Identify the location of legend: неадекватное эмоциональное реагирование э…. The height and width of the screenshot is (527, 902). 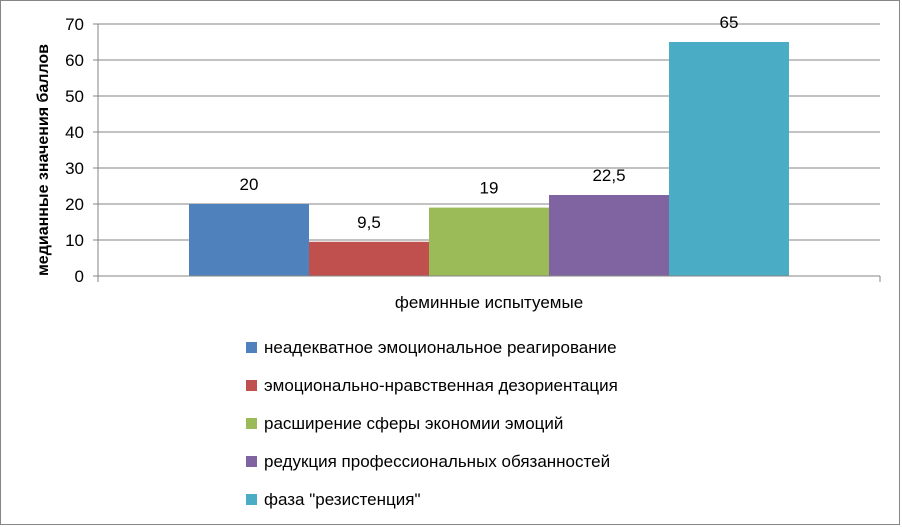
(432, 423).